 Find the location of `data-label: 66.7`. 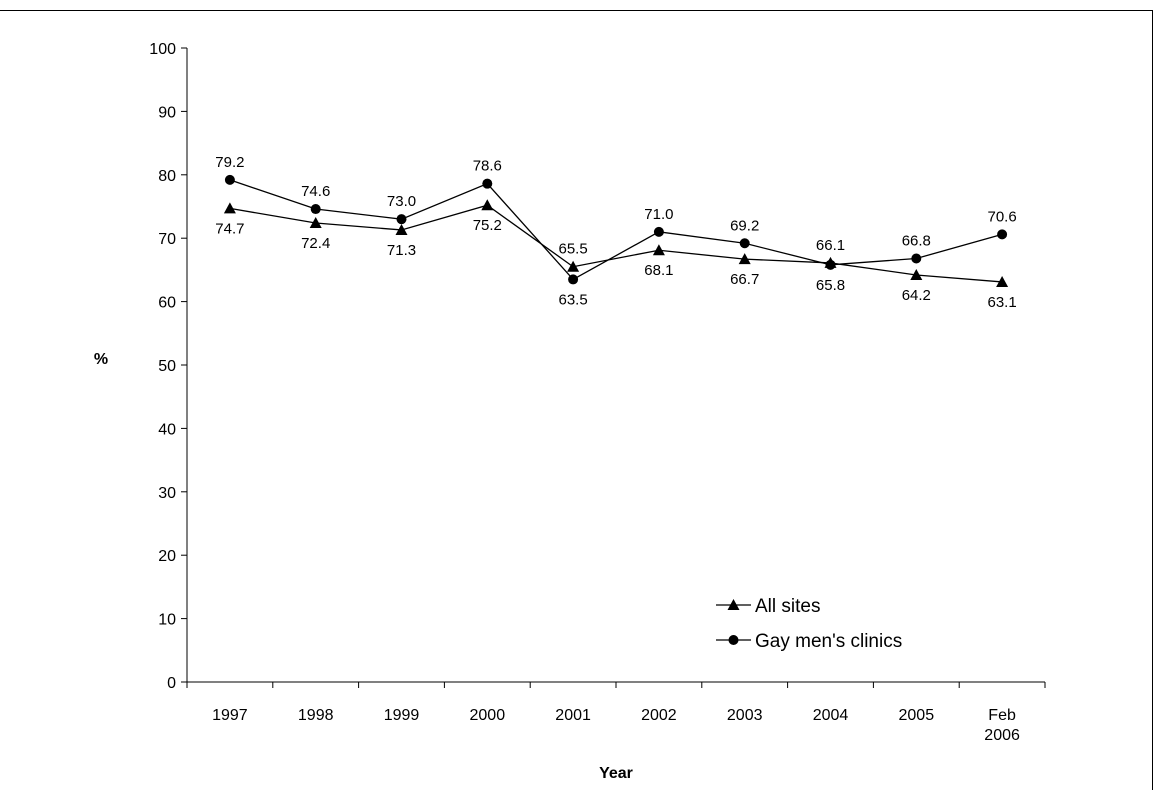

data-label: 66.7 is located at coordinates (744, 279).